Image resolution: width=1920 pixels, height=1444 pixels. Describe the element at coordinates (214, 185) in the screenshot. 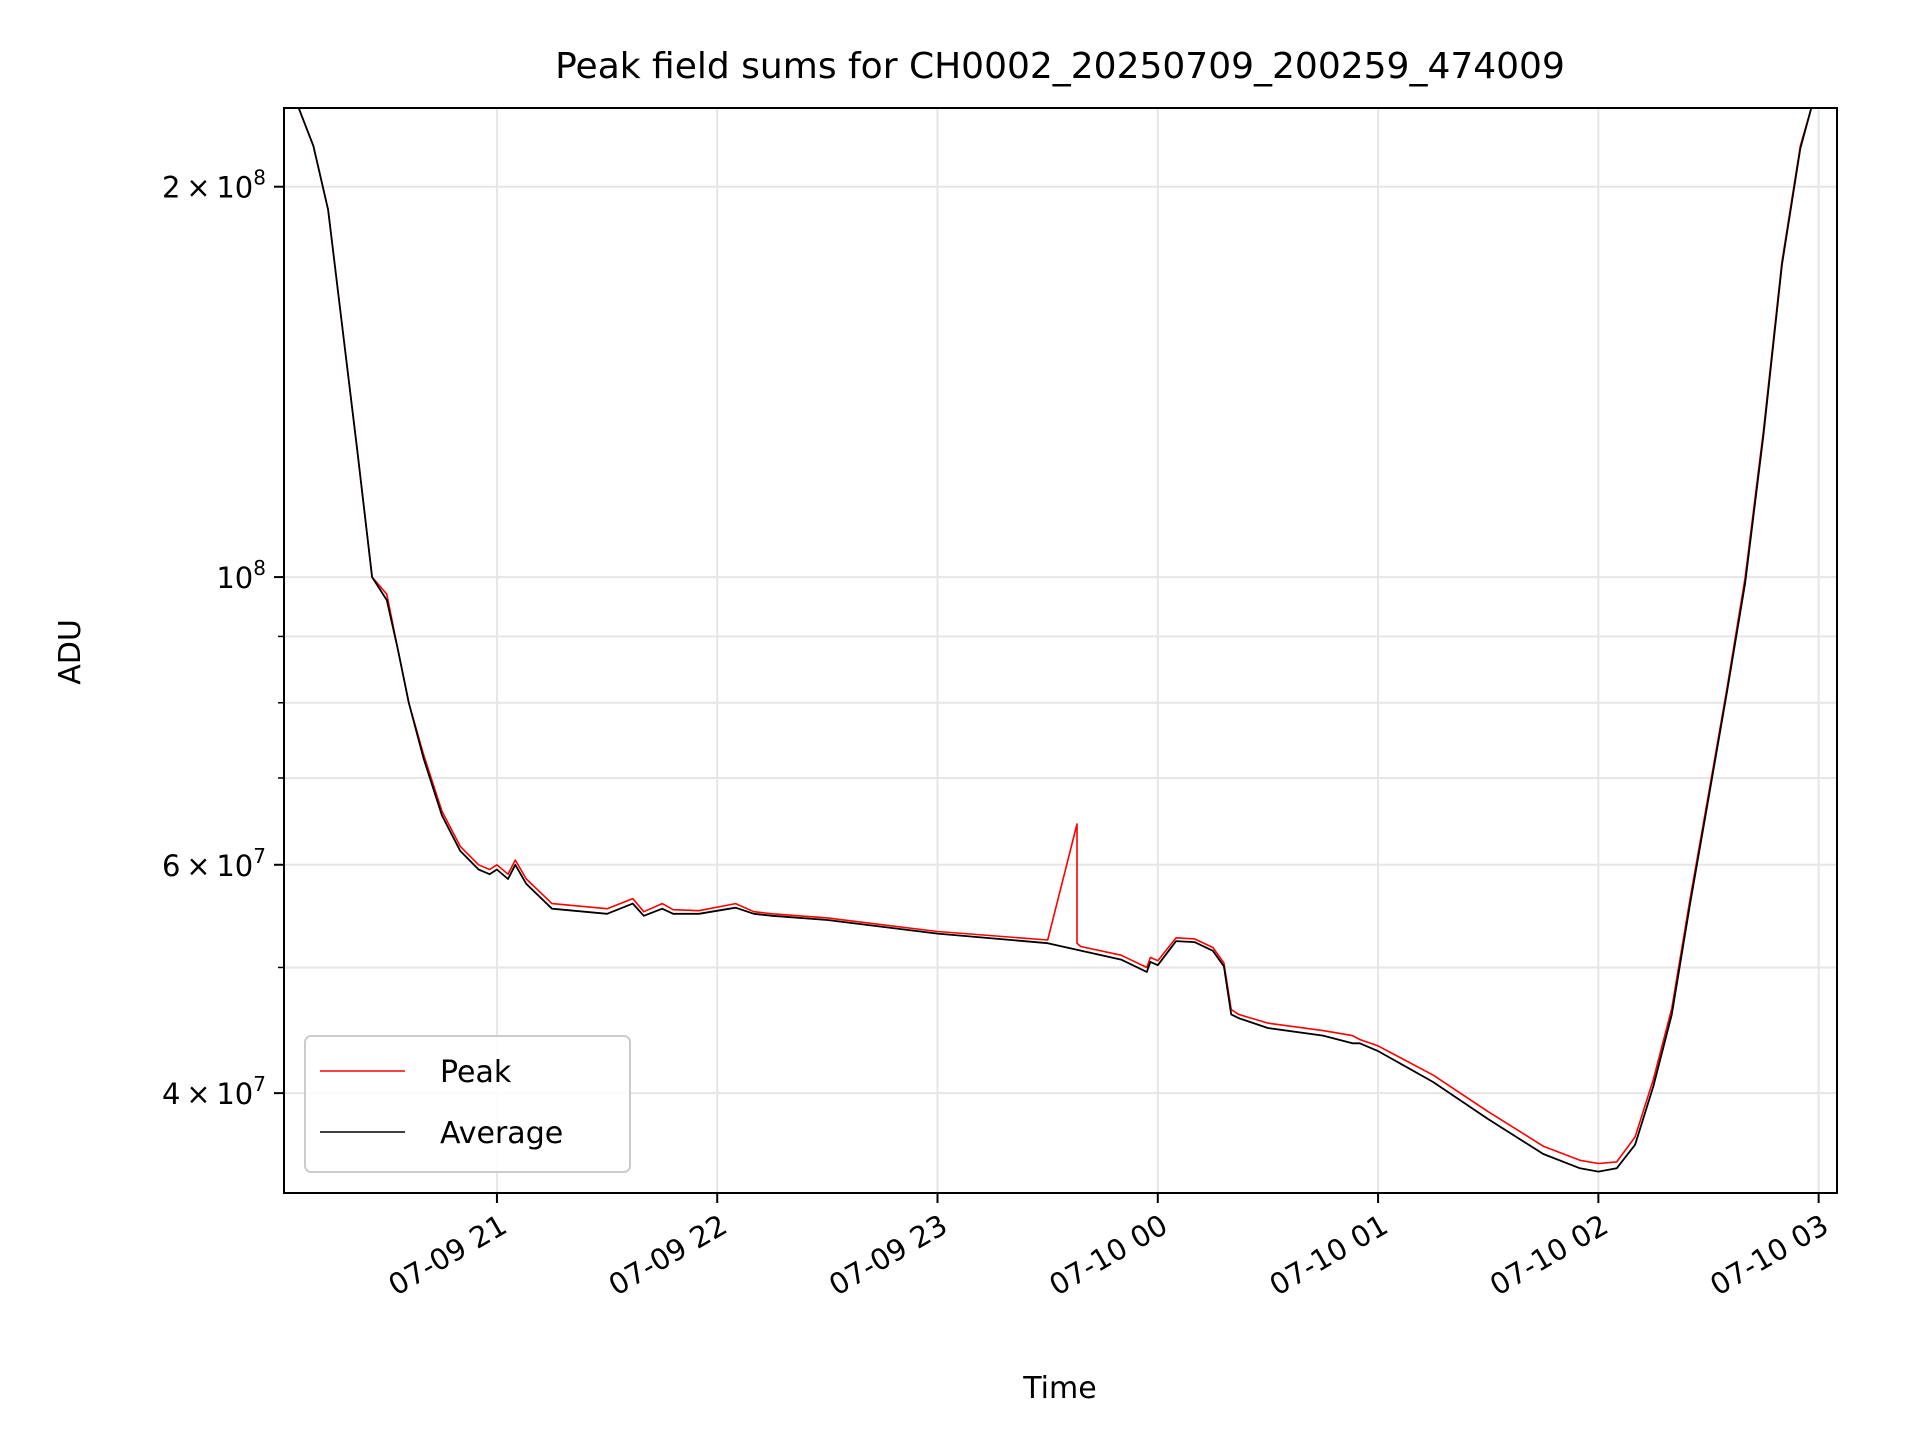

I see `y-tick-label: 2 × 10⁸` at that location.